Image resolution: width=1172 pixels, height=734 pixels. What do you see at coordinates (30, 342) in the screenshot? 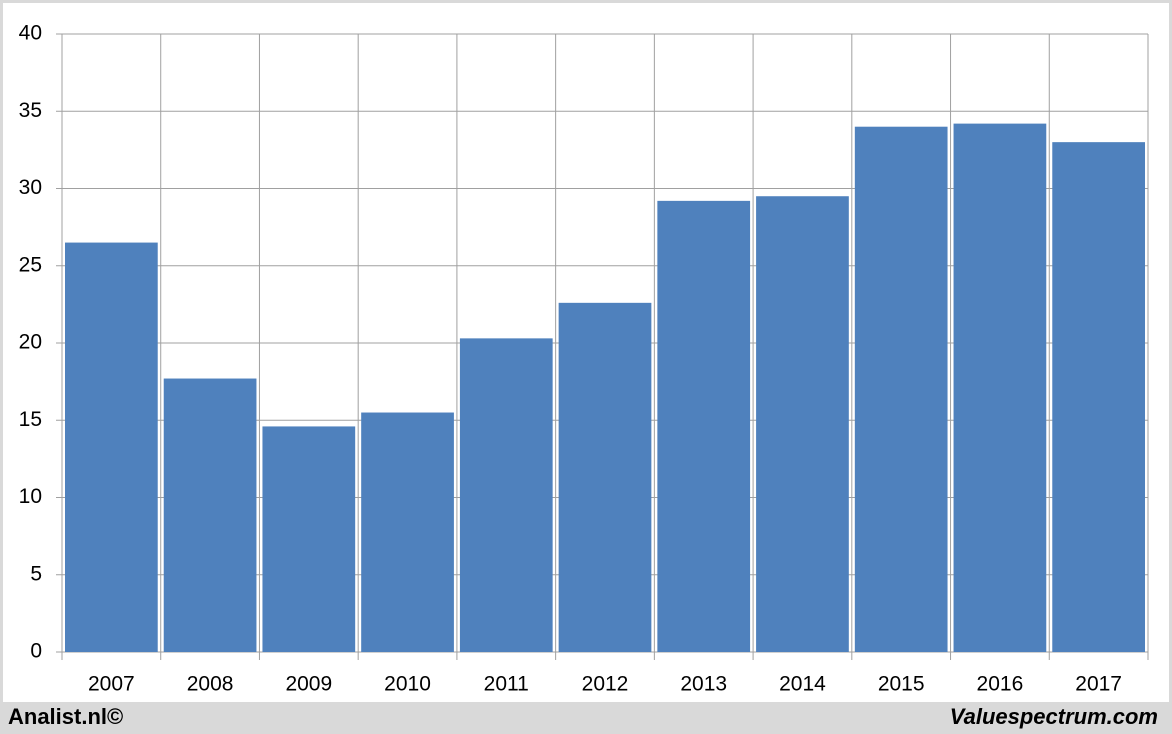
I see `y-tick-label: 20` at bounding box center [30, 342].